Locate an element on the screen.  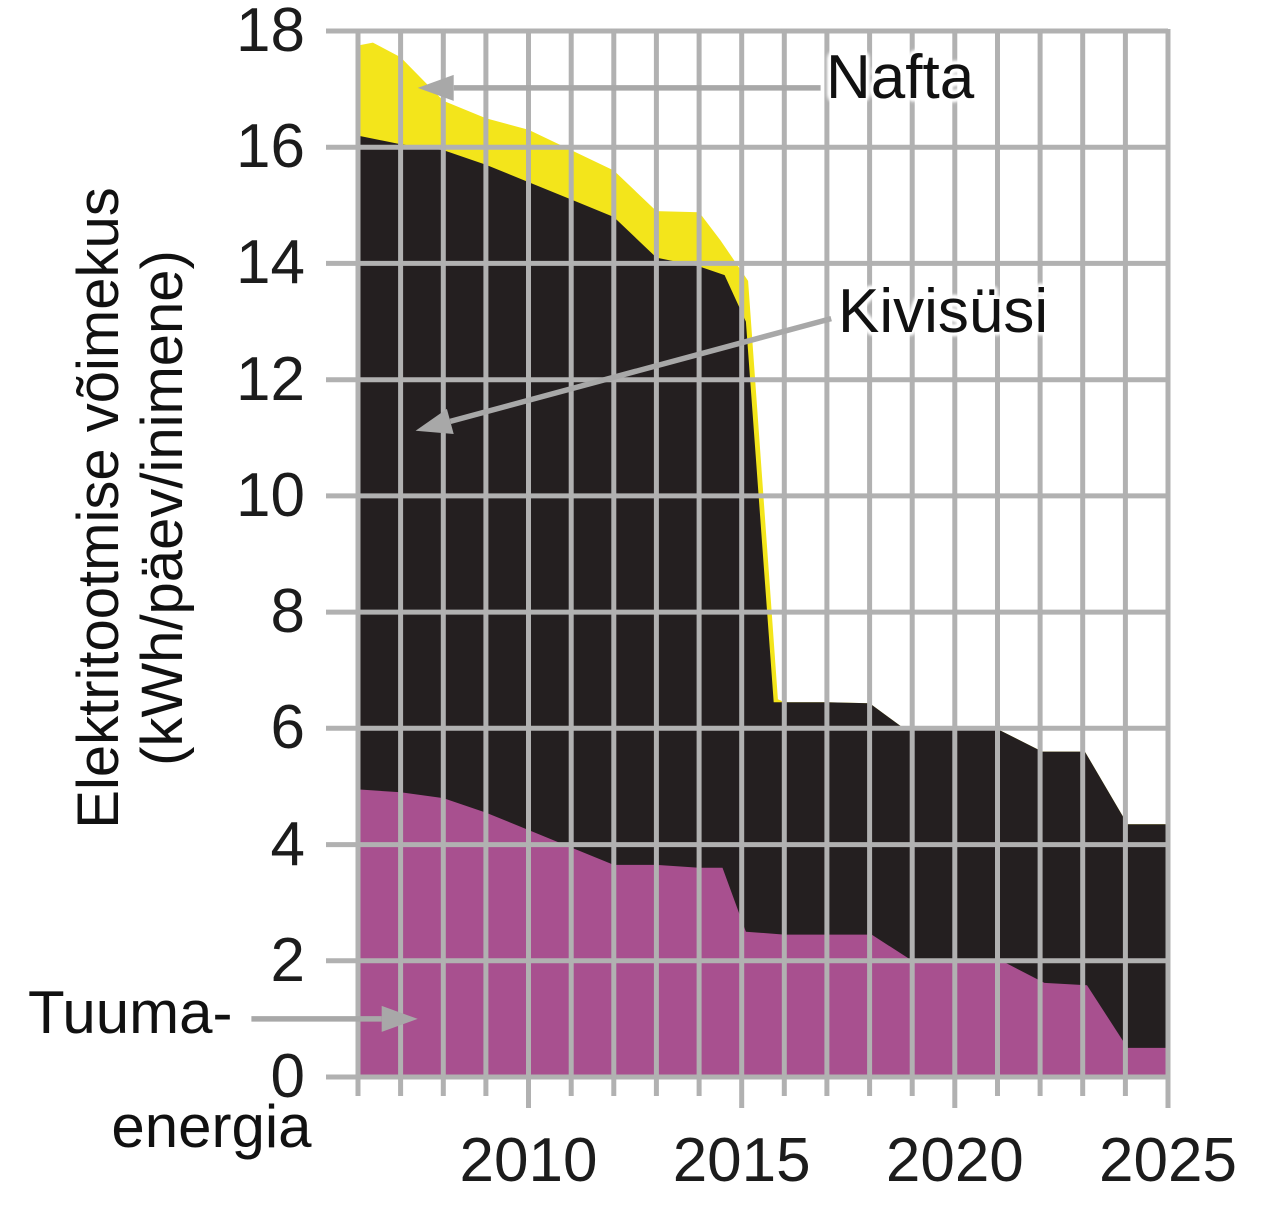
y-axis-title-line1: Elektritootmise võimekus is located at coordinates (98, 508).